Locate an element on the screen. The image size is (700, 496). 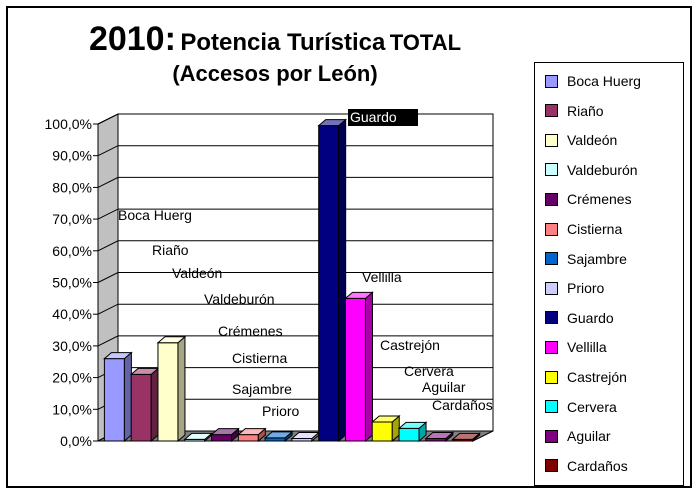
y-tick-label: 50,0% is located at coordinates (72, 283).